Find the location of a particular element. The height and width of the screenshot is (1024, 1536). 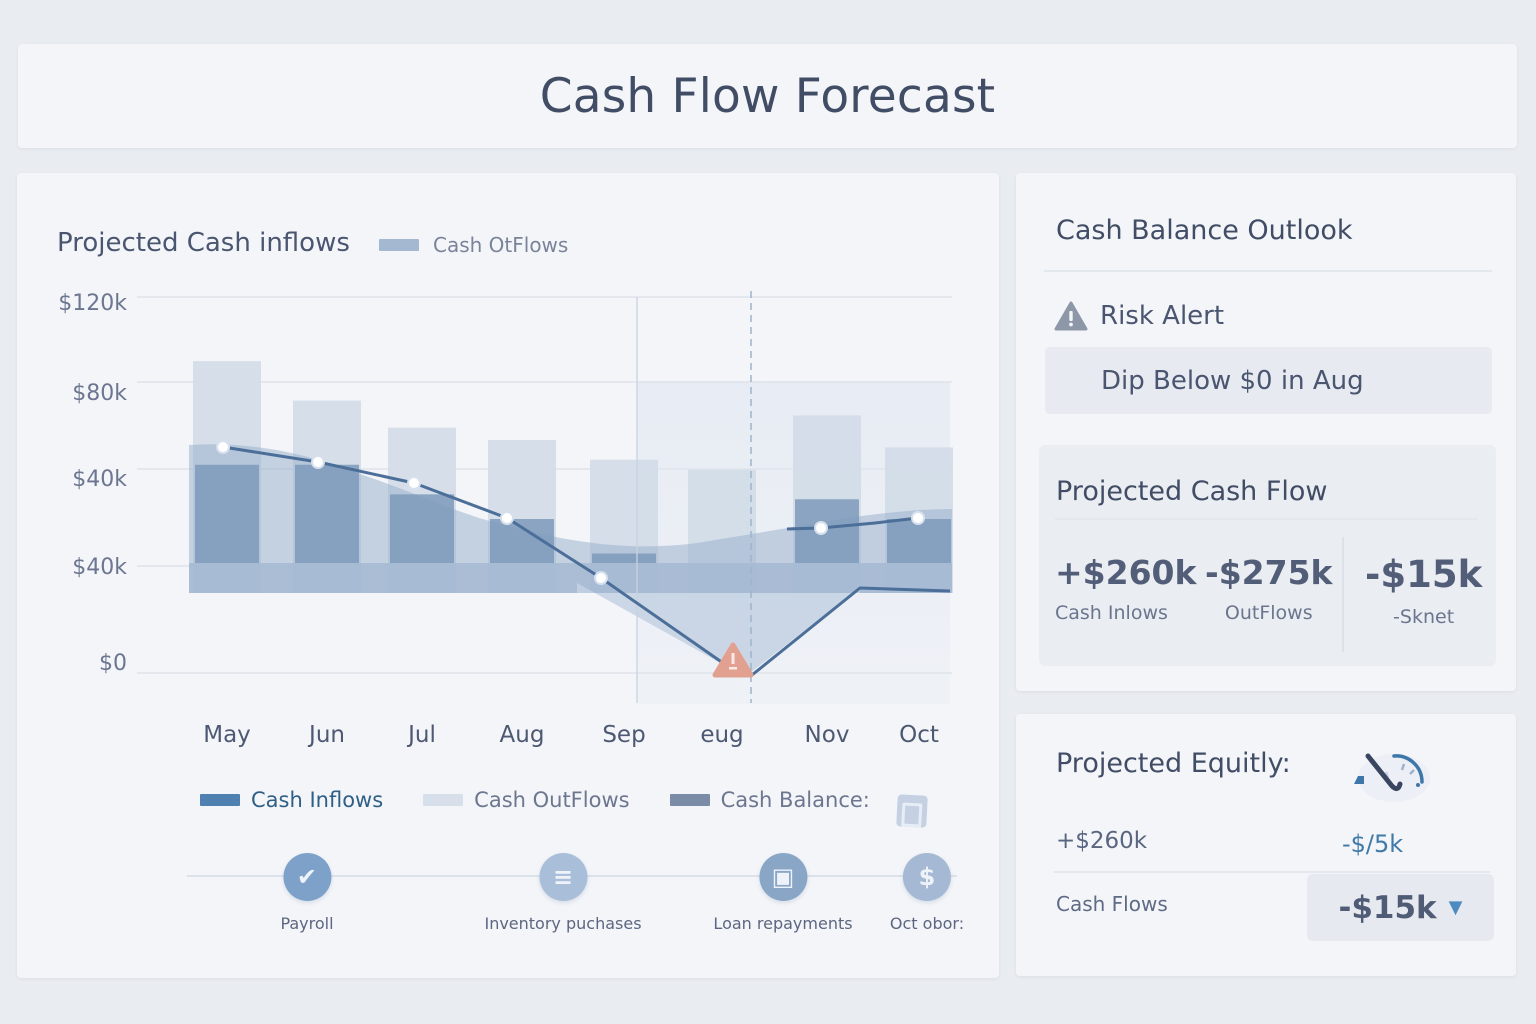

legend-item: Cash OutFlows is located at coordinates (526, 800).